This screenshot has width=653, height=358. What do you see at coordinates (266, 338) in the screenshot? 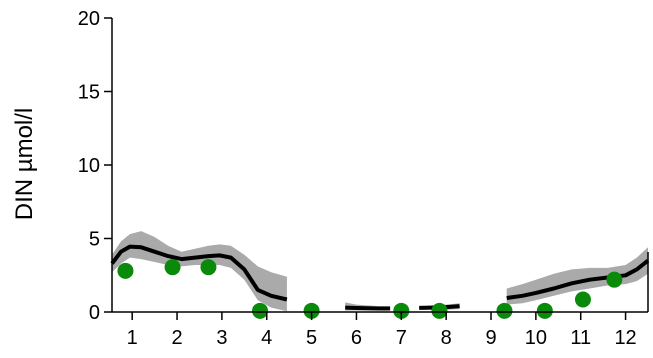
I see `x-tick-label: 4` at bounding box center [266, 338].